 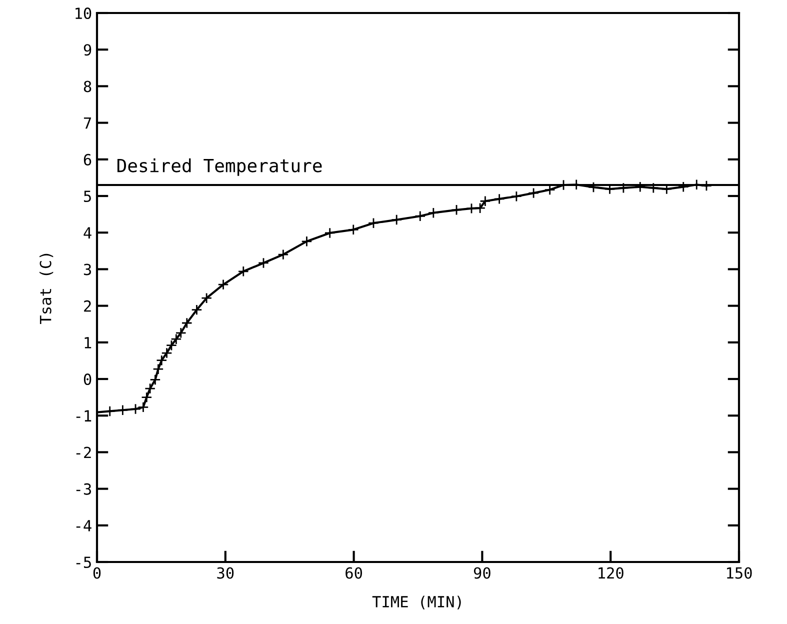 I want to click on x-axis-title: TIME (MIN), so click(x=416, y=603).